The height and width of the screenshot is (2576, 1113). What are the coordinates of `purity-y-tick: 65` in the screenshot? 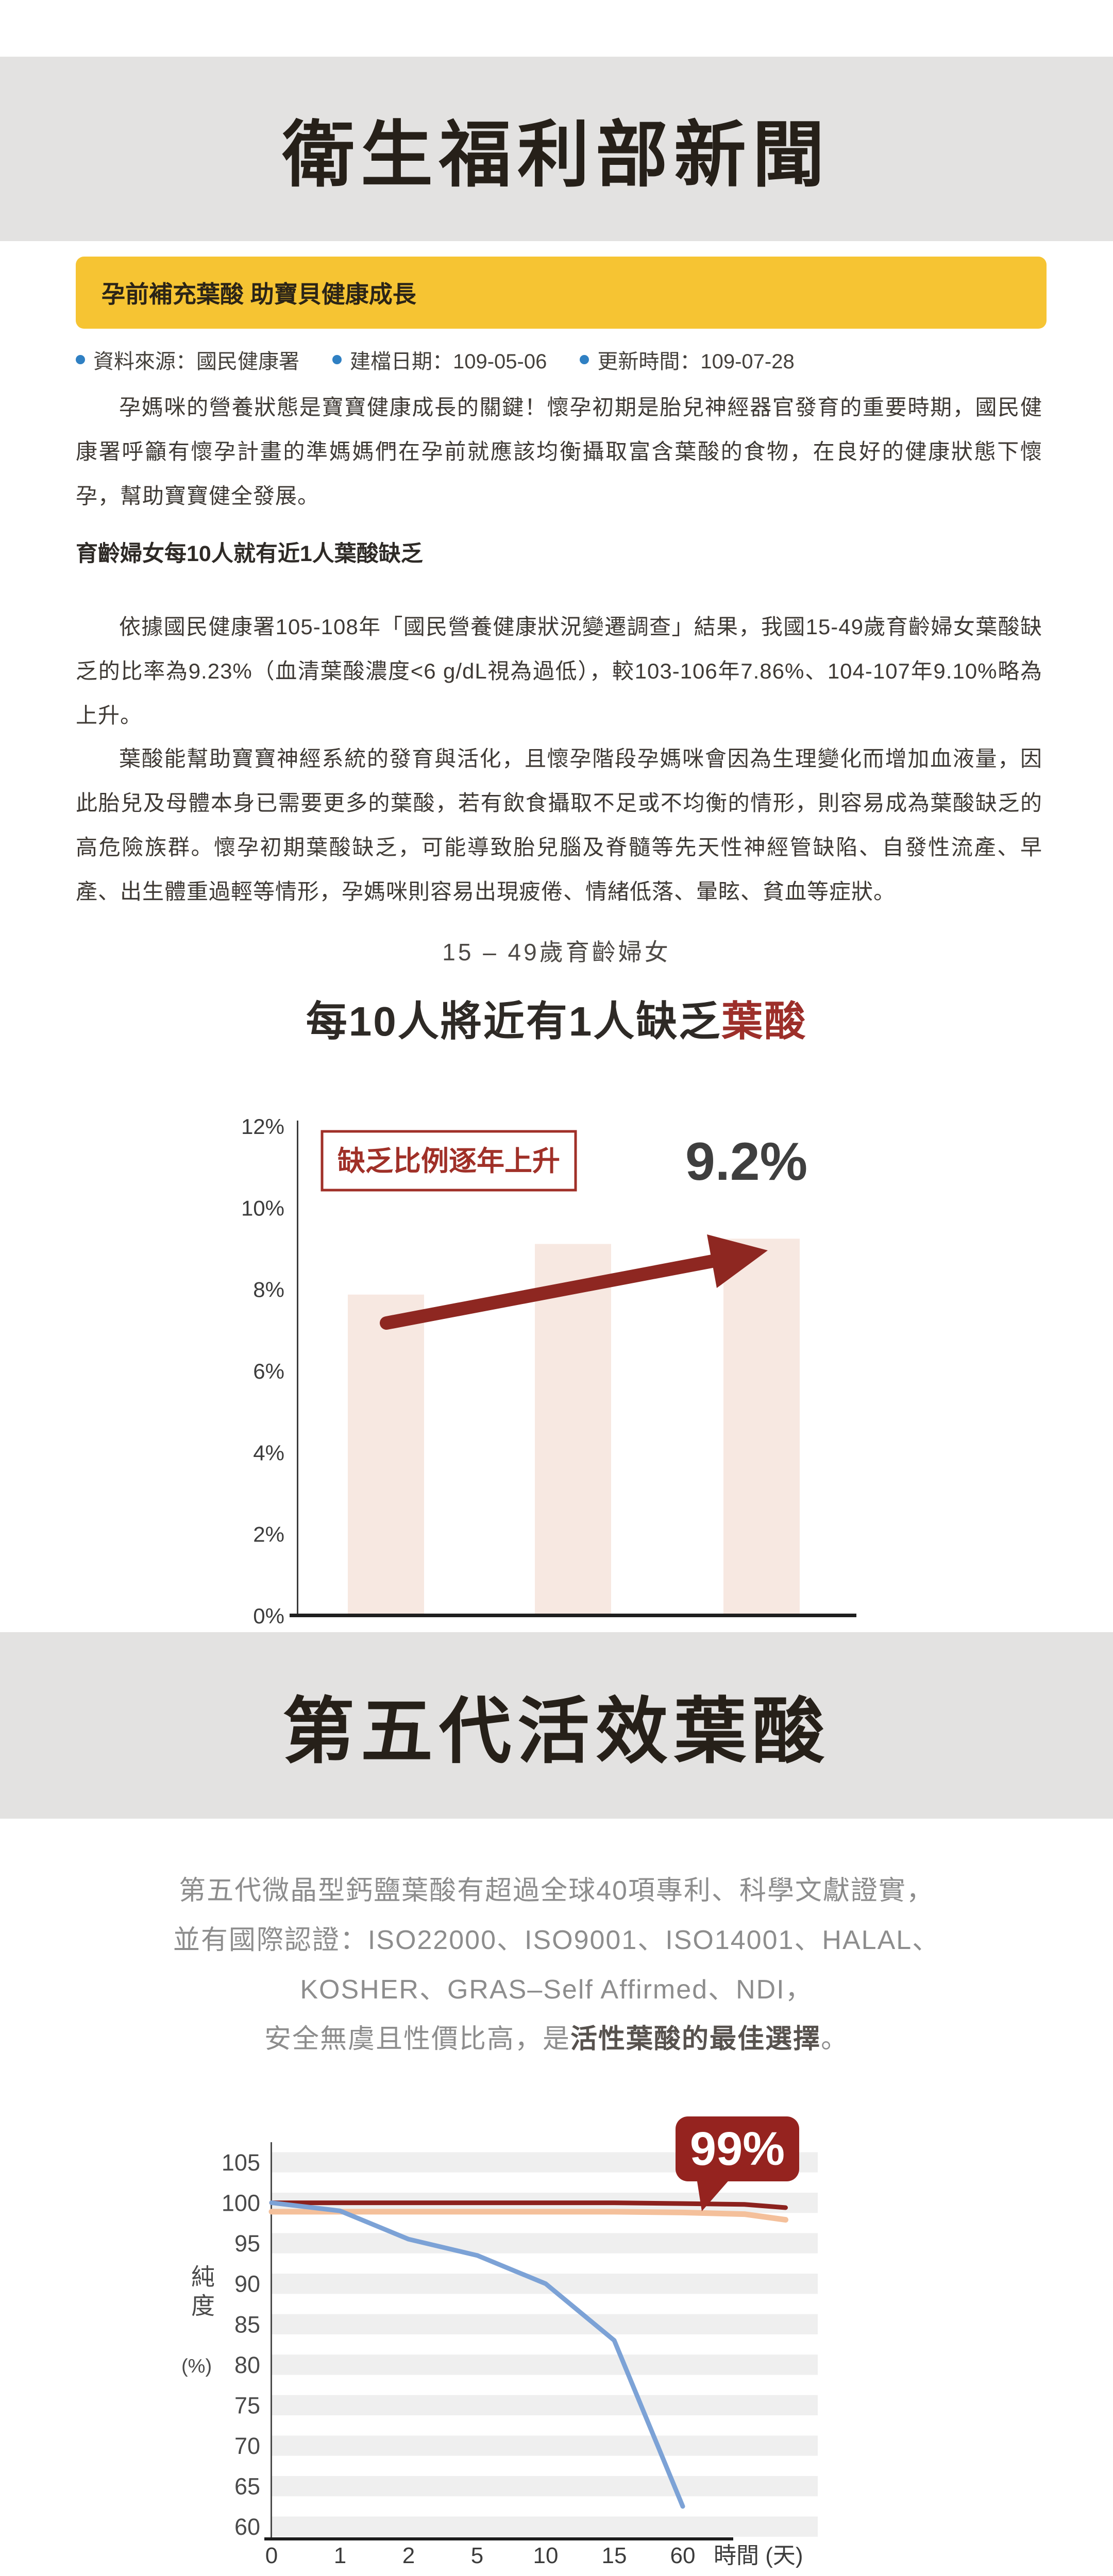 It's located at (247, 2486).